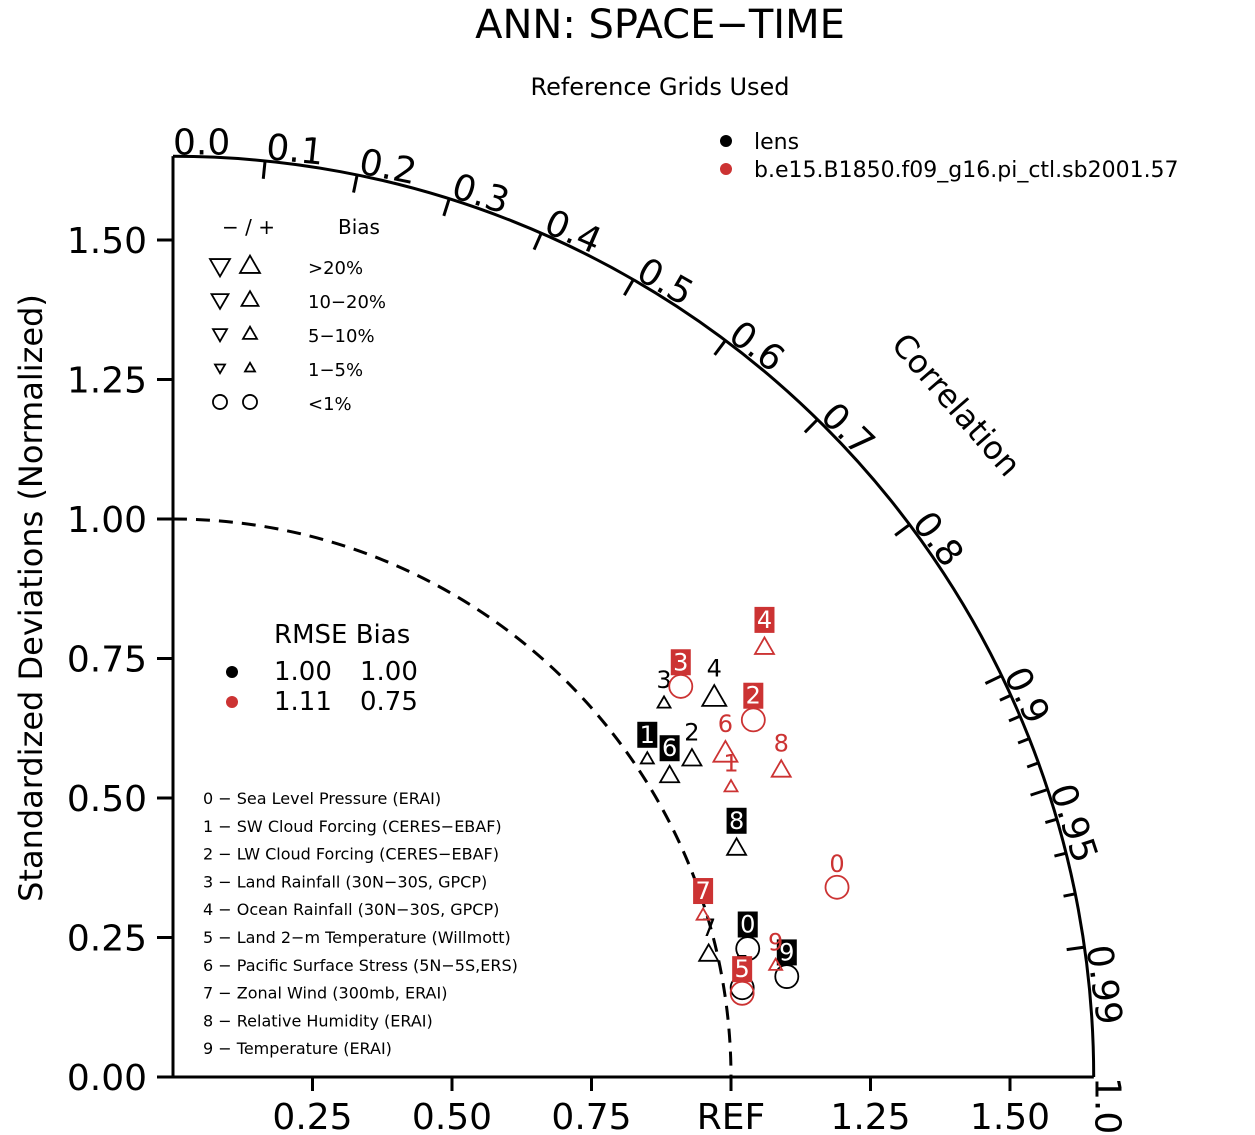 The height and width of the screenshot is (1135, 1255). What do you see at coordinates (201, 142) in the screenshot?
I see `correlation-tick-label: 0.0` at bounding box center [201, 142].